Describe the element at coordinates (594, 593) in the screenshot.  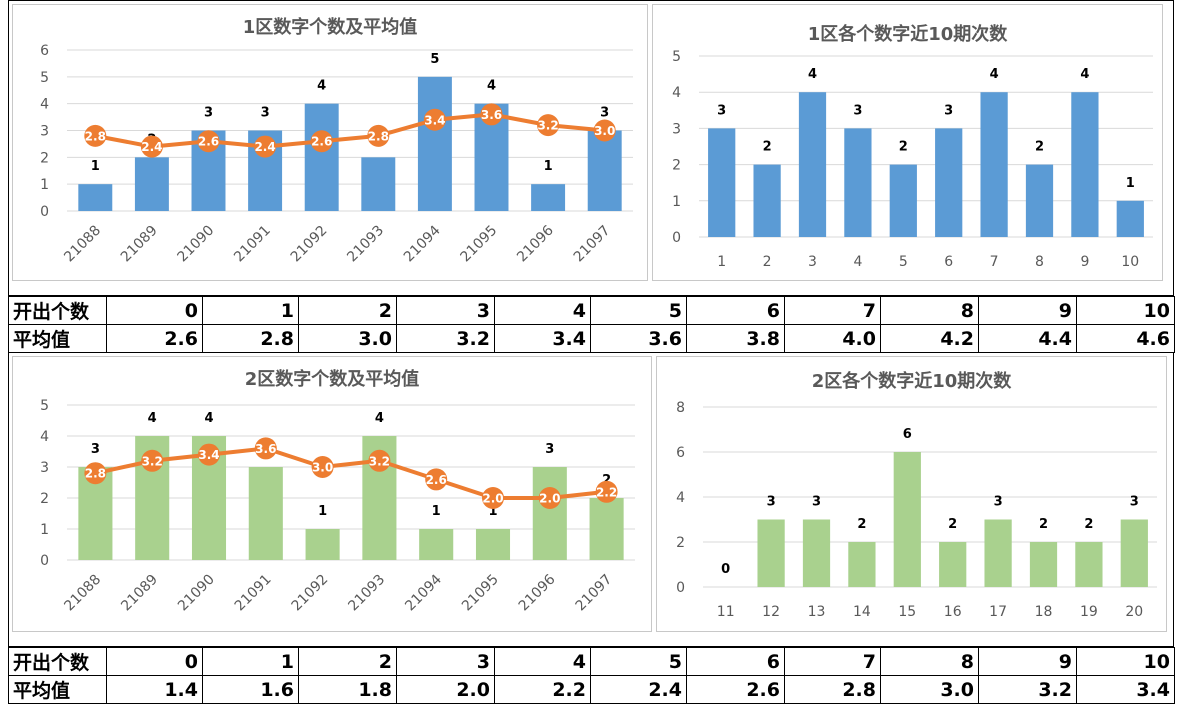
I see `x-tick-label: 21097` at that location.